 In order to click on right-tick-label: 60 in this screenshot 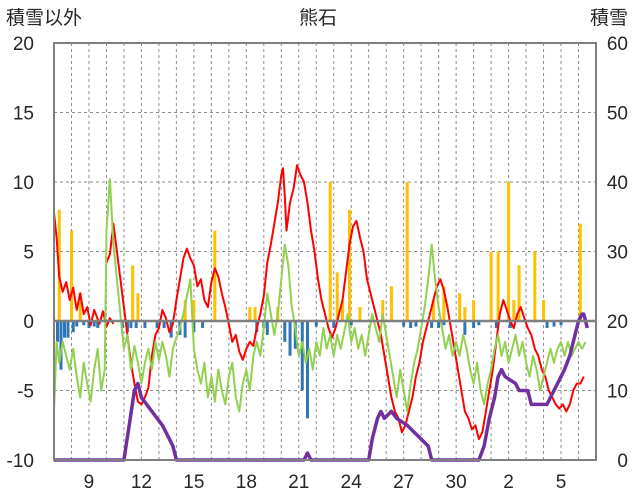, I will do `click(617, 44)`.